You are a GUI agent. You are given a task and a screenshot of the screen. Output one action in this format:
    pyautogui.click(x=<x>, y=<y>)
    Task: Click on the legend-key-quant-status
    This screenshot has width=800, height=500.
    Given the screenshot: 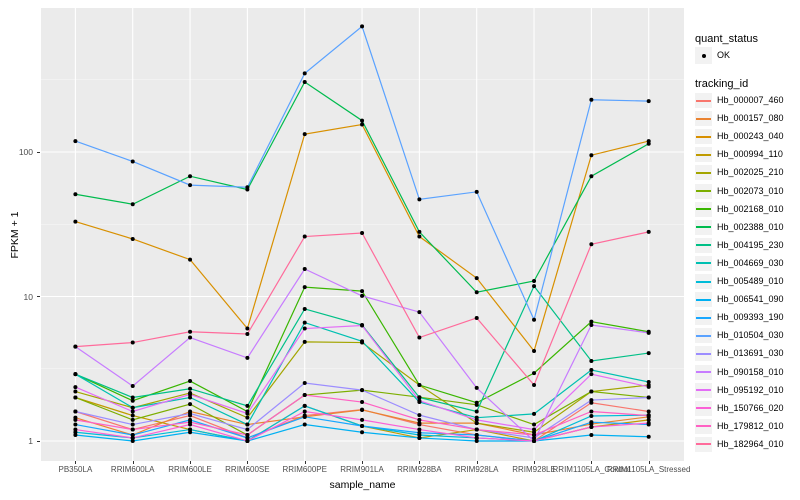 What is the action you would take?
    pyautogui.click(x=703, y=55)
    